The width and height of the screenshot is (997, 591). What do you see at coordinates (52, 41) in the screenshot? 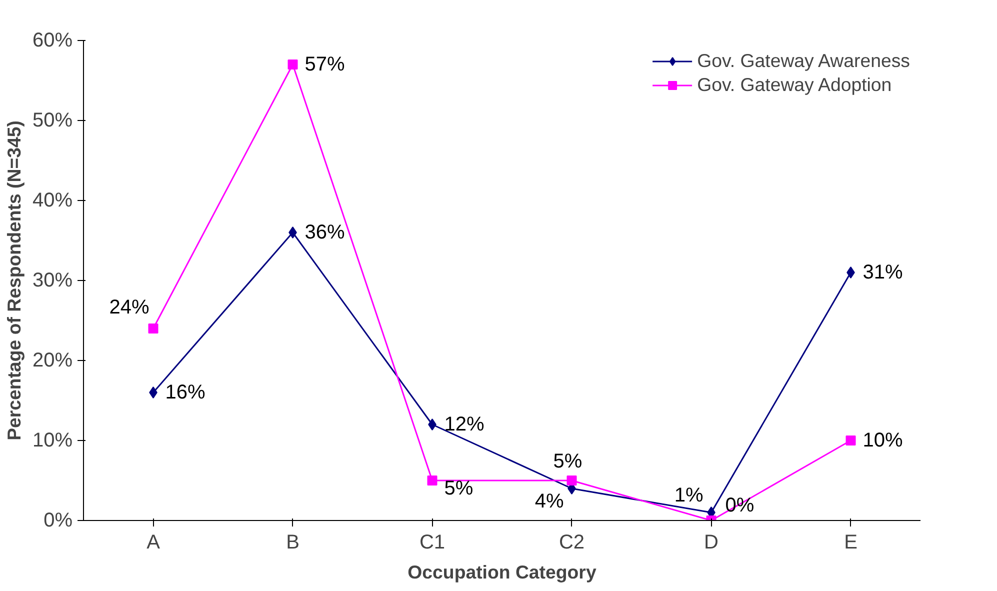
I see `y-tick-label: 60%` at bounding box center [52, 41].